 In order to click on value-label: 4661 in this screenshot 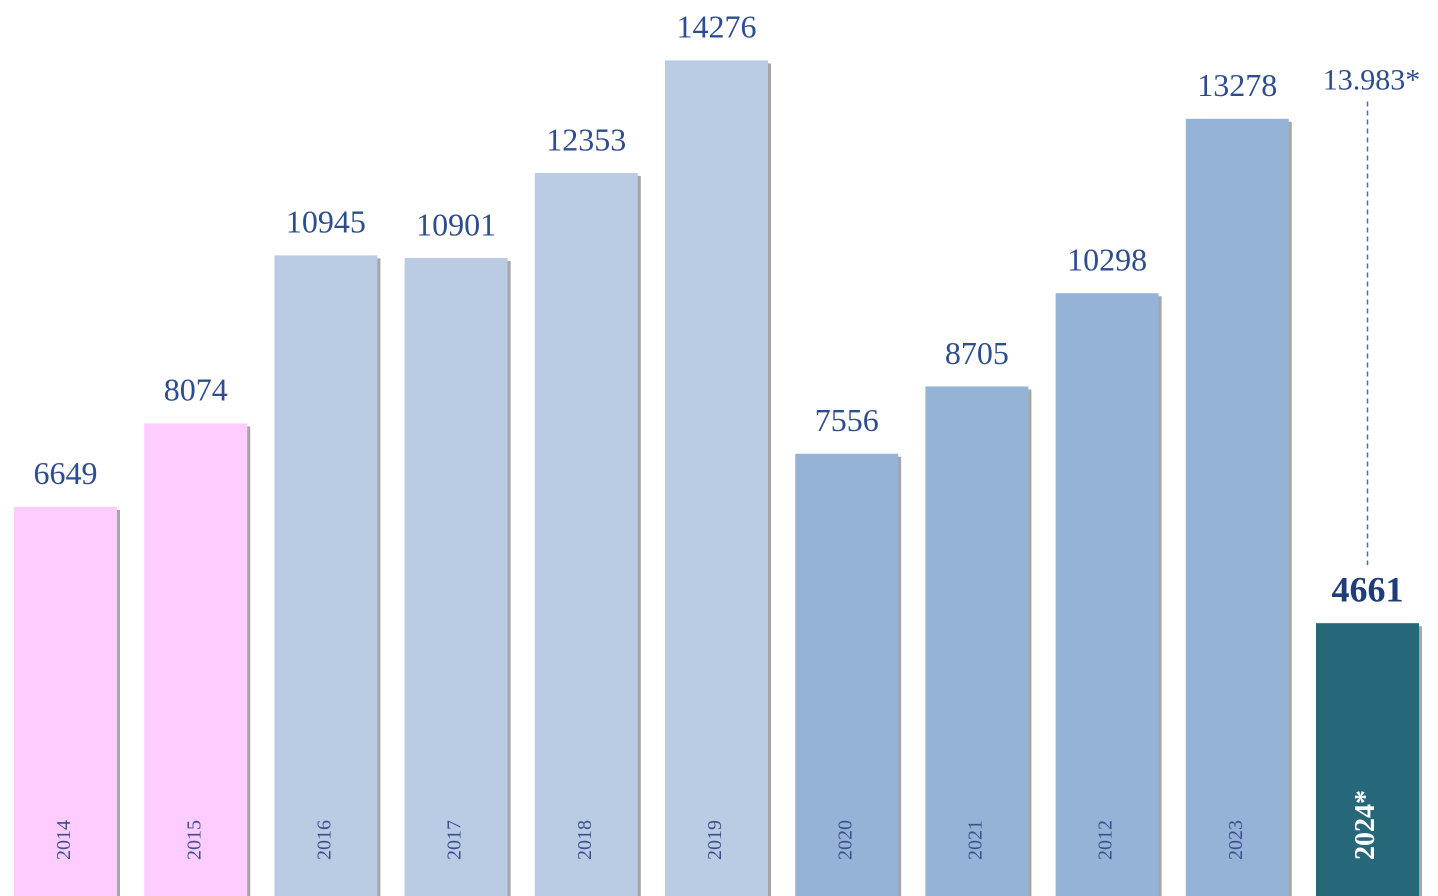, I will do `click(1368, 589)`.